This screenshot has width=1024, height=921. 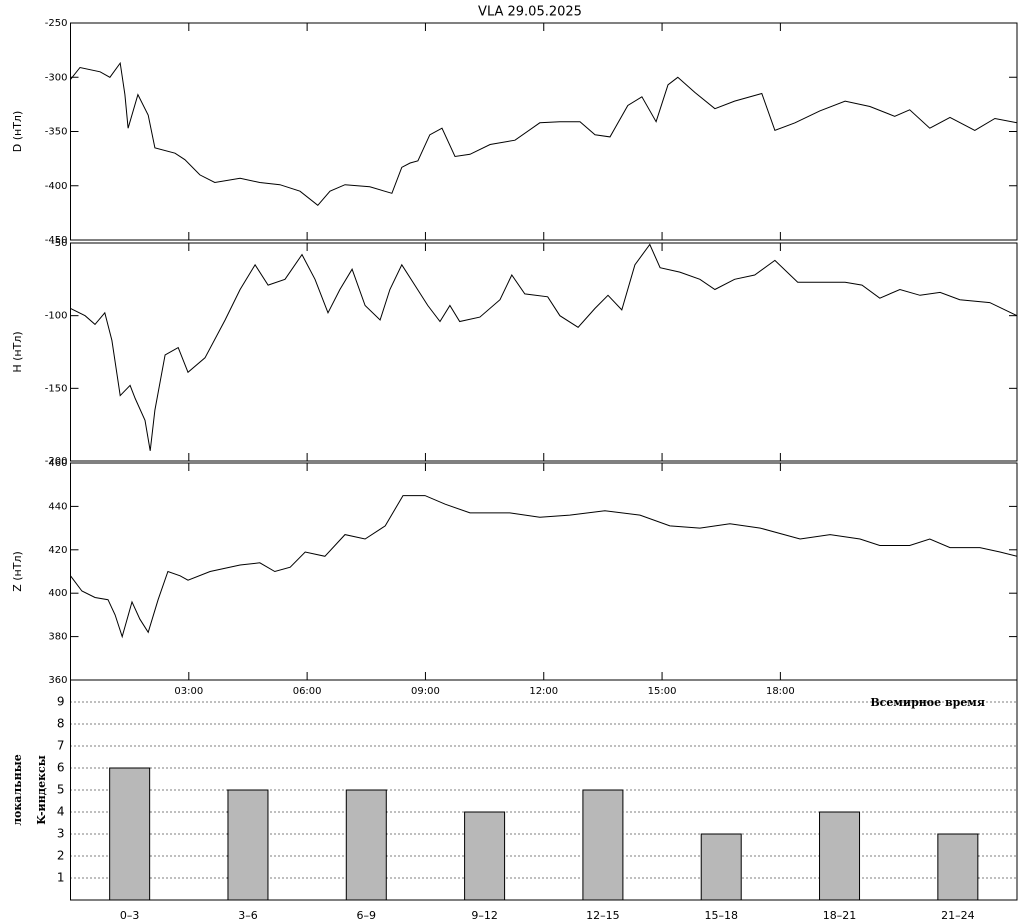 What do you see at coordinates (17, 571) in the screenshot?
I see `y-axis-label: Z (нТл)` at bounding box center [17, 571].